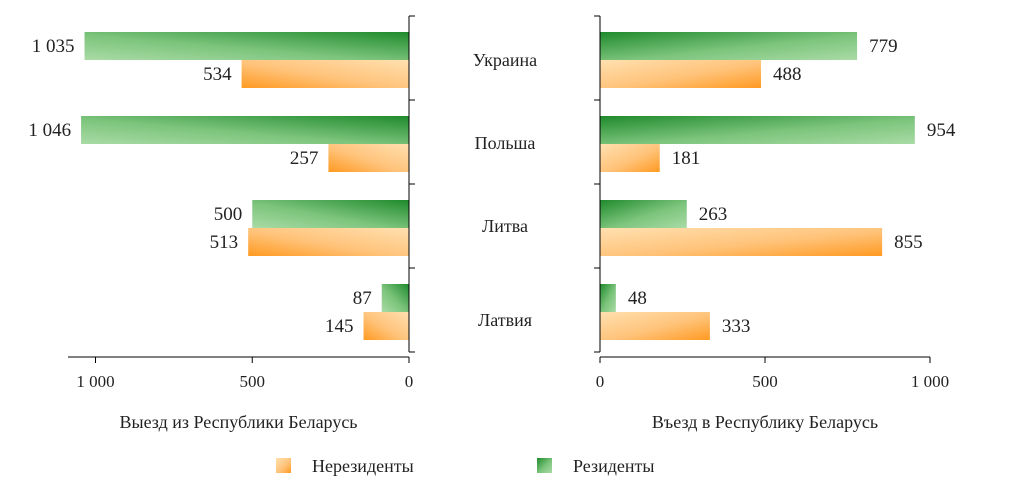 The width and height of the screenshot is (1024, 492). I want to click on right-tick-label-0: 0, so click(600, 381).